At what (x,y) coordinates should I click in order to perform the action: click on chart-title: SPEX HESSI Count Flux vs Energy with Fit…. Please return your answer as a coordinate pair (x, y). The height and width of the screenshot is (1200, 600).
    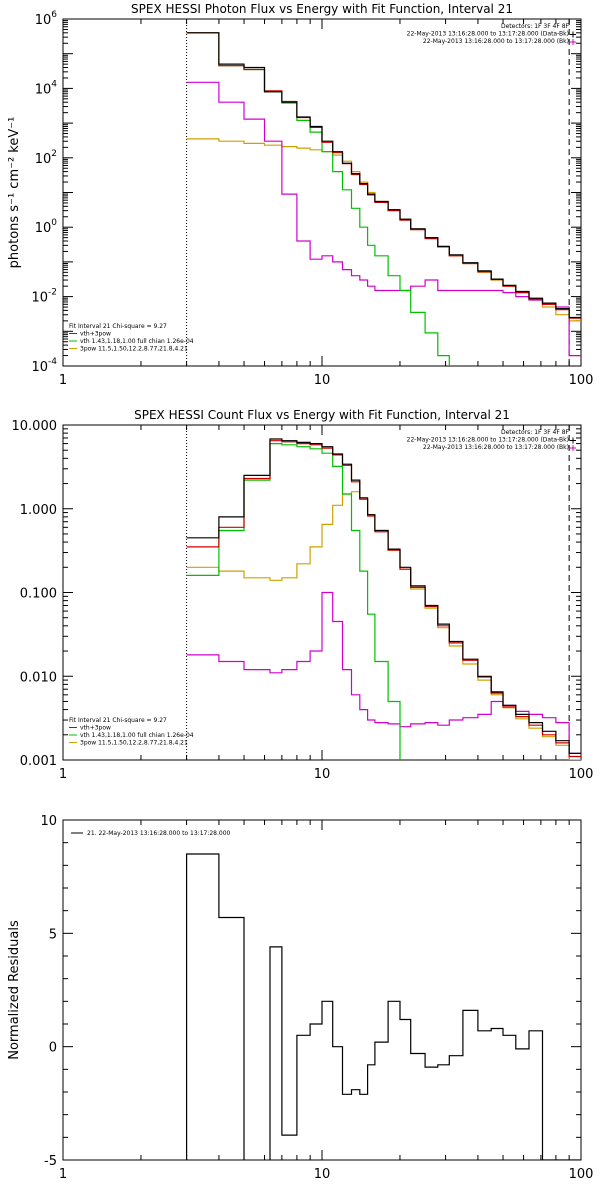
    Looking at the image, I should click on (322, 415).